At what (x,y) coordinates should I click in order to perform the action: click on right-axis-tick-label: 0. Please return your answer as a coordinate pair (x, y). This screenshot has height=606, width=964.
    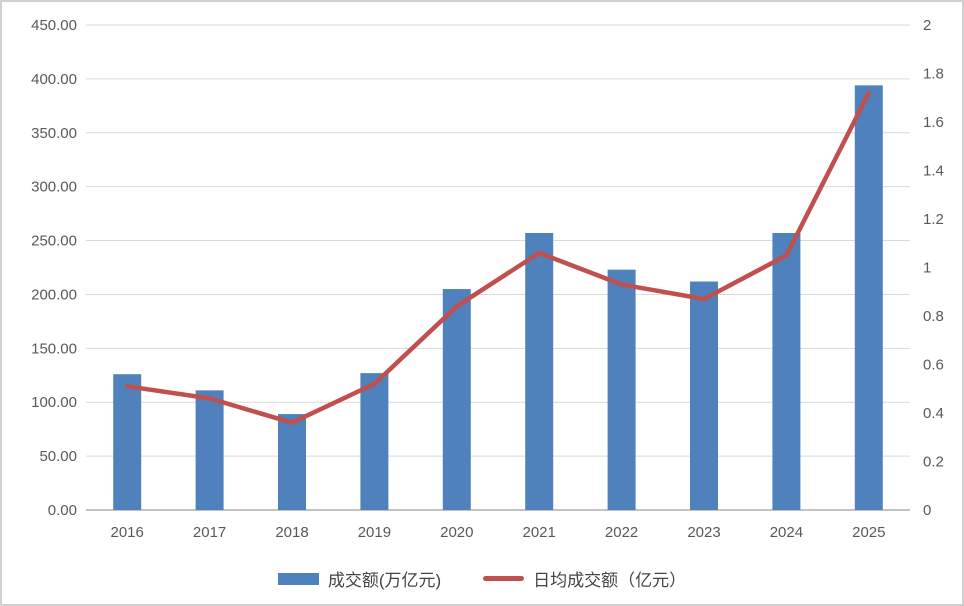
    Looking at the image, I should click on (927, 510).